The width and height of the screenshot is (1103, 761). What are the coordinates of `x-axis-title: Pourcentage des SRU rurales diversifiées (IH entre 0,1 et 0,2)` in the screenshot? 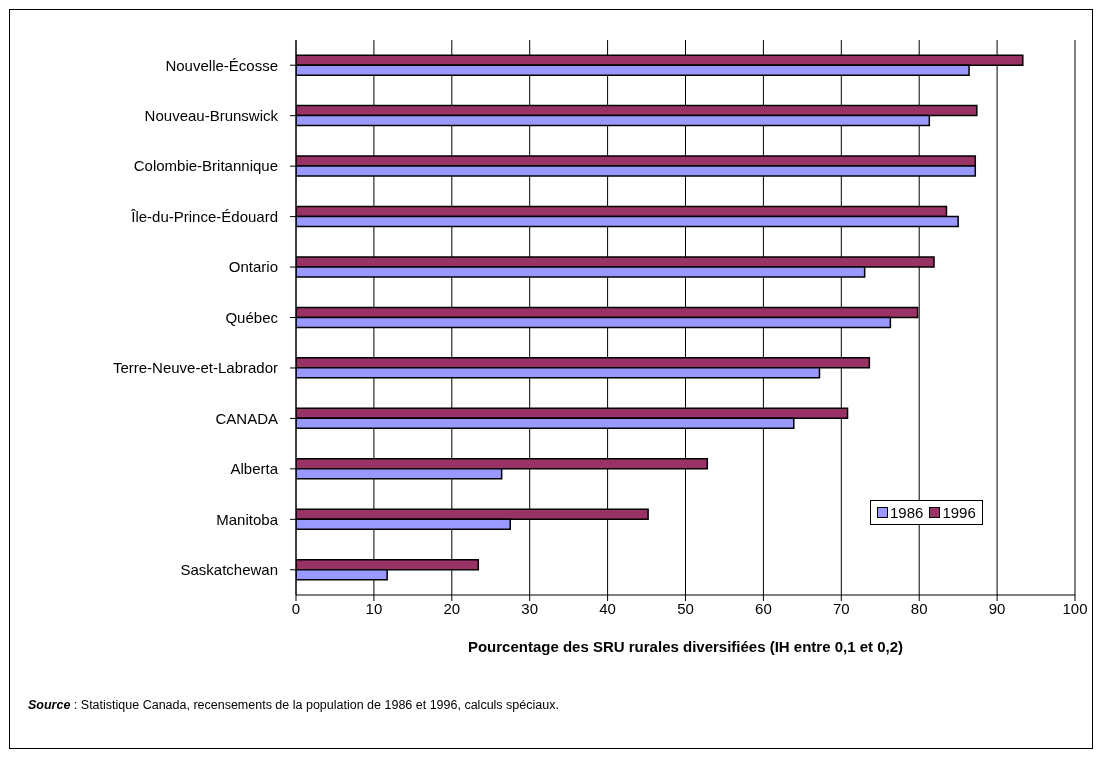 It's located at (685, 646).